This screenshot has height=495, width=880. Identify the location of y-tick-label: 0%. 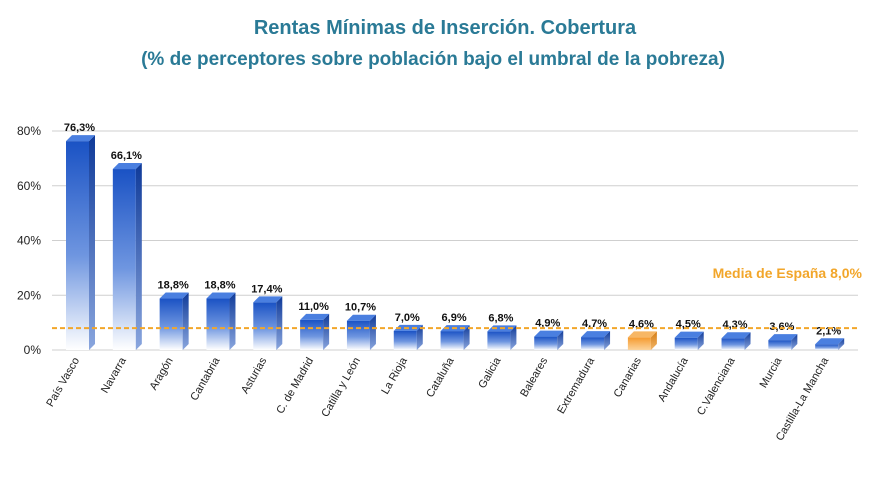
(33, 350).